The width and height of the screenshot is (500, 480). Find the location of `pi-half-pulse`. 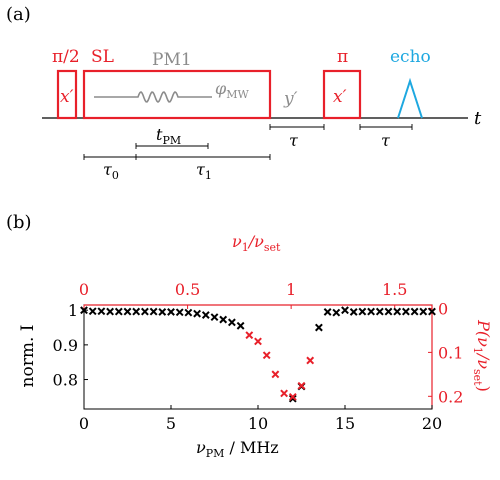

pi-half-pulse is located at coordinates (67, 94).